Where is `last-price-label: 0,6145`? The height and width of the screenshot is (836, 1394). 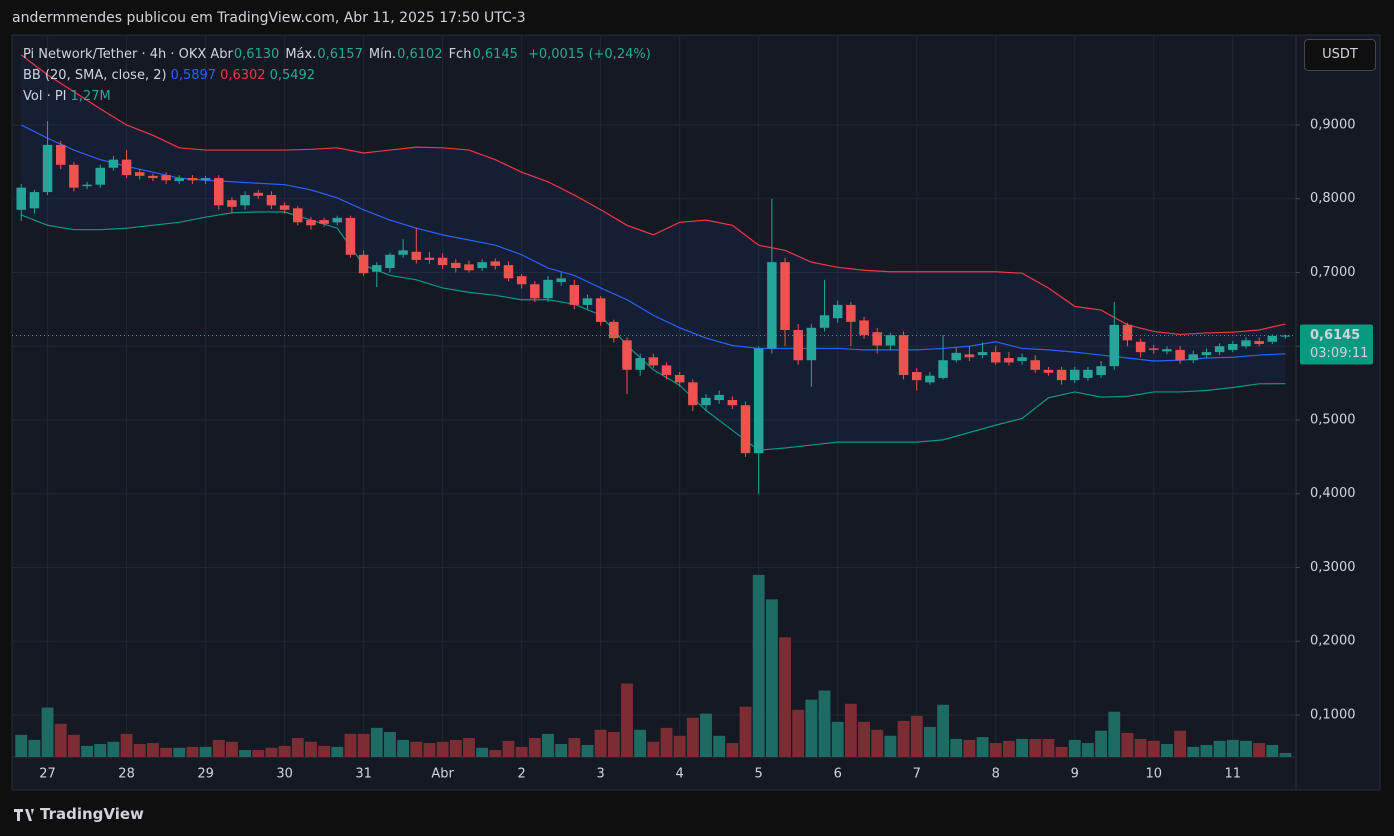 last-price-label: 0,6145 is located at coordinates (1335, 335).